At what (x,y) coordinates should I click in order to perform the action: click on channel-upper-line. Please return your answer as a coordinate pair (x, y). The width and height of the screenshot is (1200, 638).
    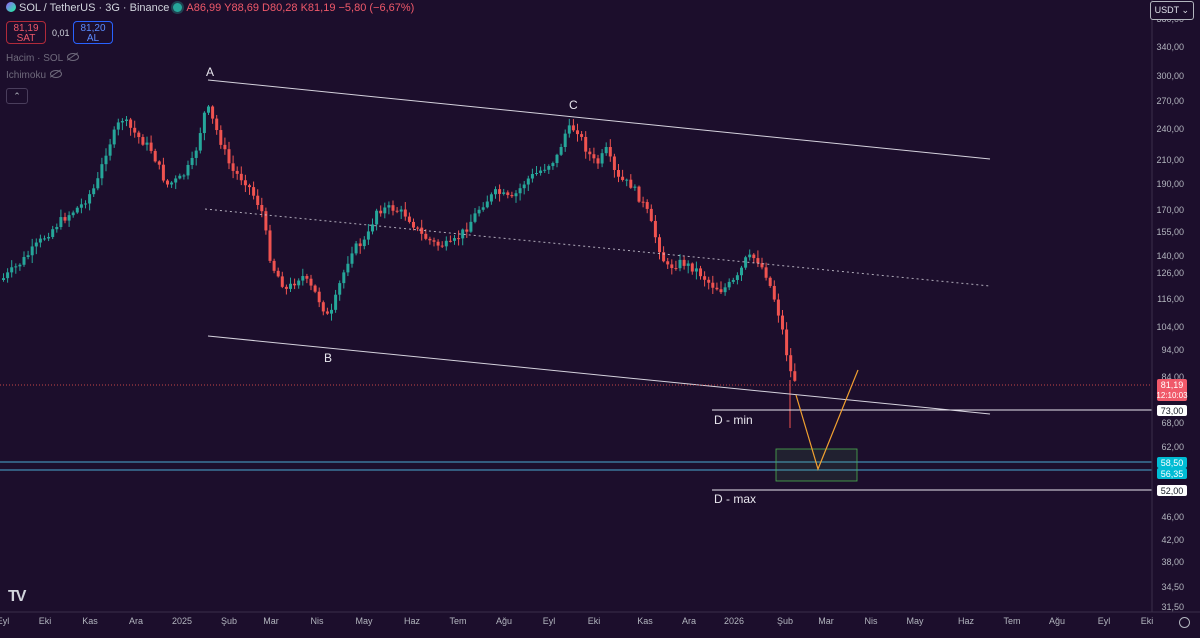
    Looking at the image, I should click on (599, 119).